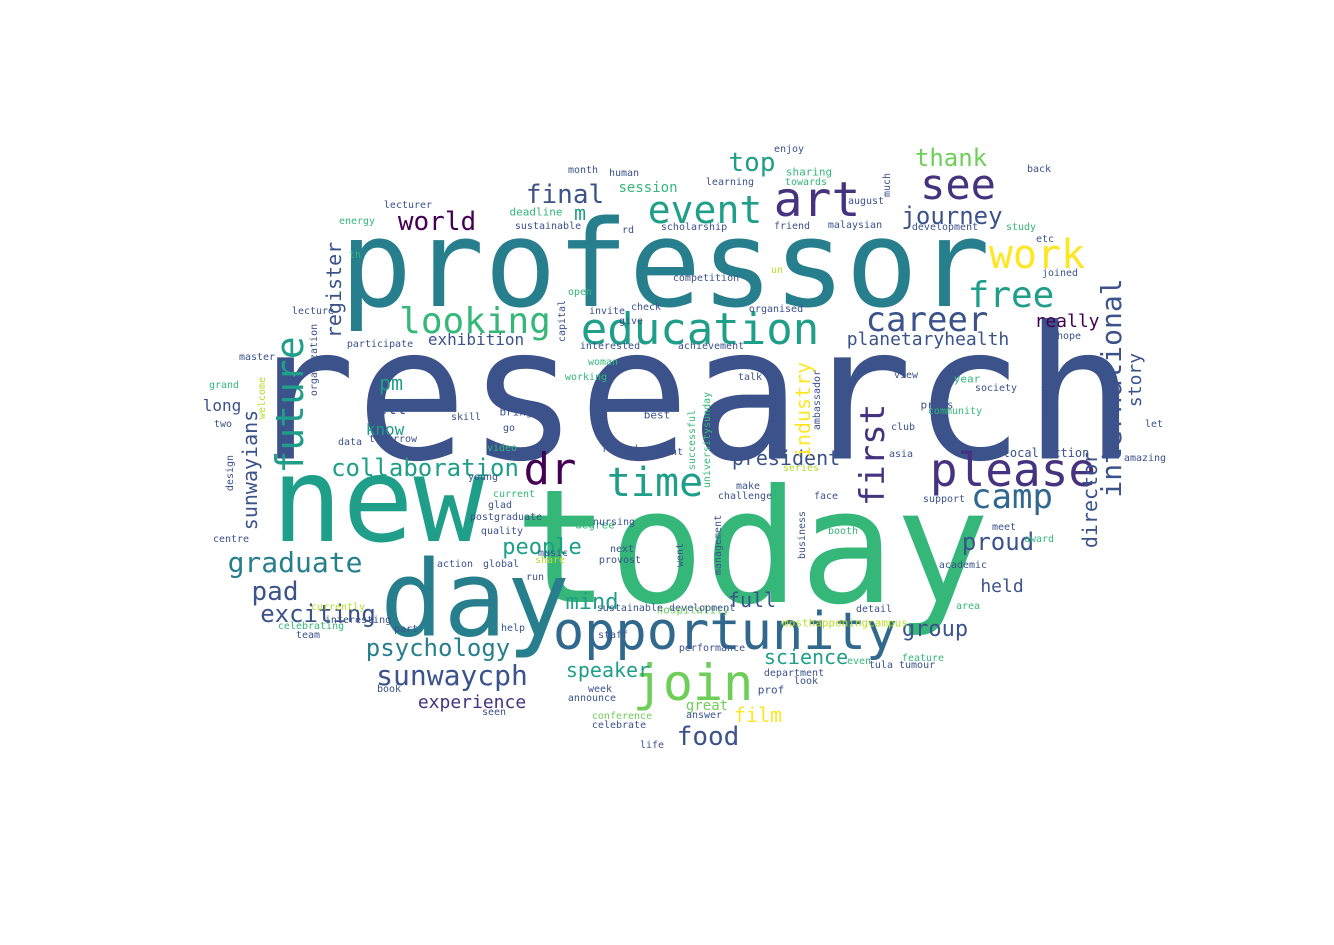 The image size is (1334, 945). I want to click on word: final, so click(565, 195).